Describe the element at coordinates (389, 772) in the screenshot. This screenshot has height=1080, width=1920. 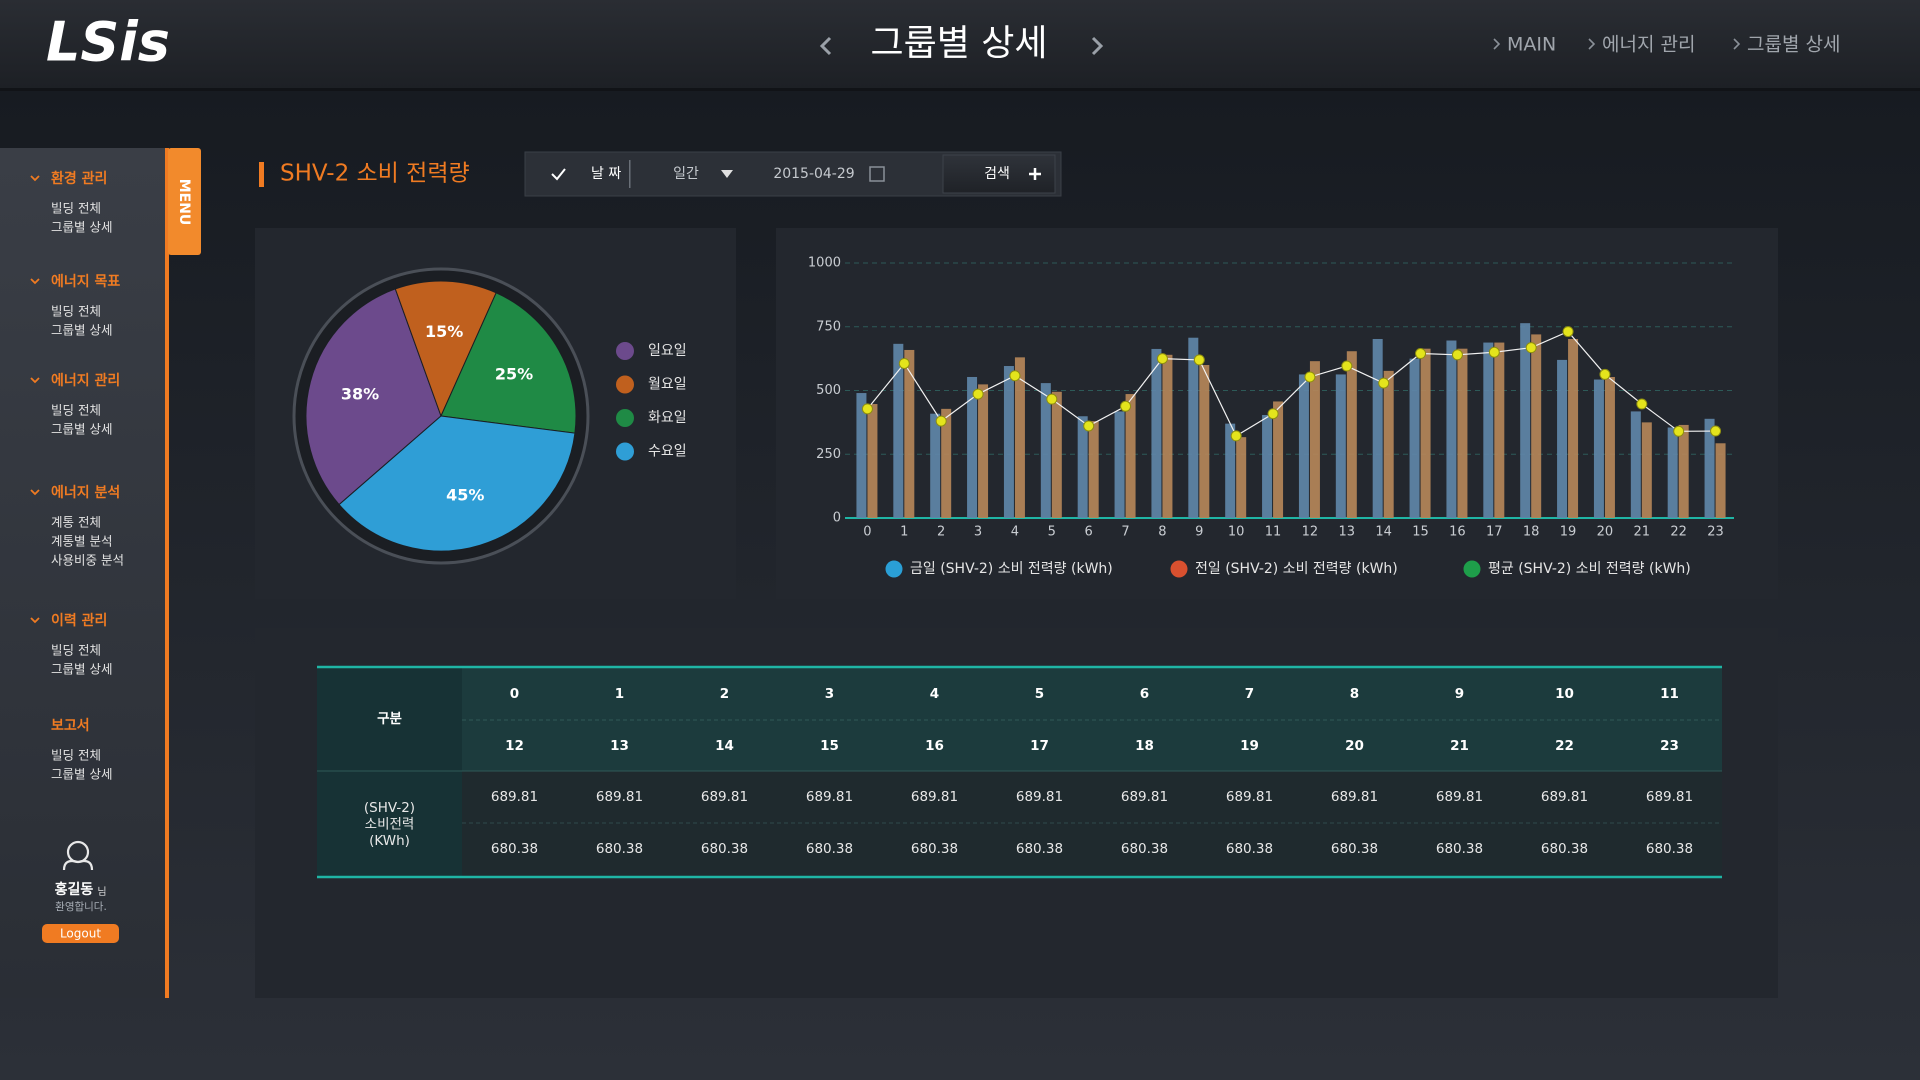
I see `table-label-col` at that location.